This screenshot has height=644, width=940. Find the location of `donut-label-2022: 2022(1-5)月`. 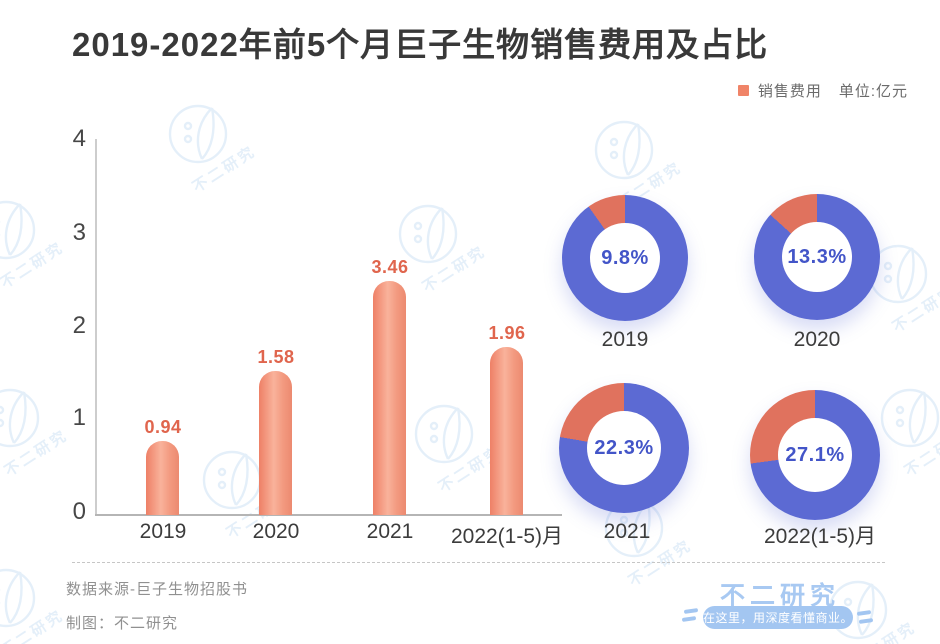

donut-label-2022: 2022(1-5)月 is located at coordinates (820, 536).